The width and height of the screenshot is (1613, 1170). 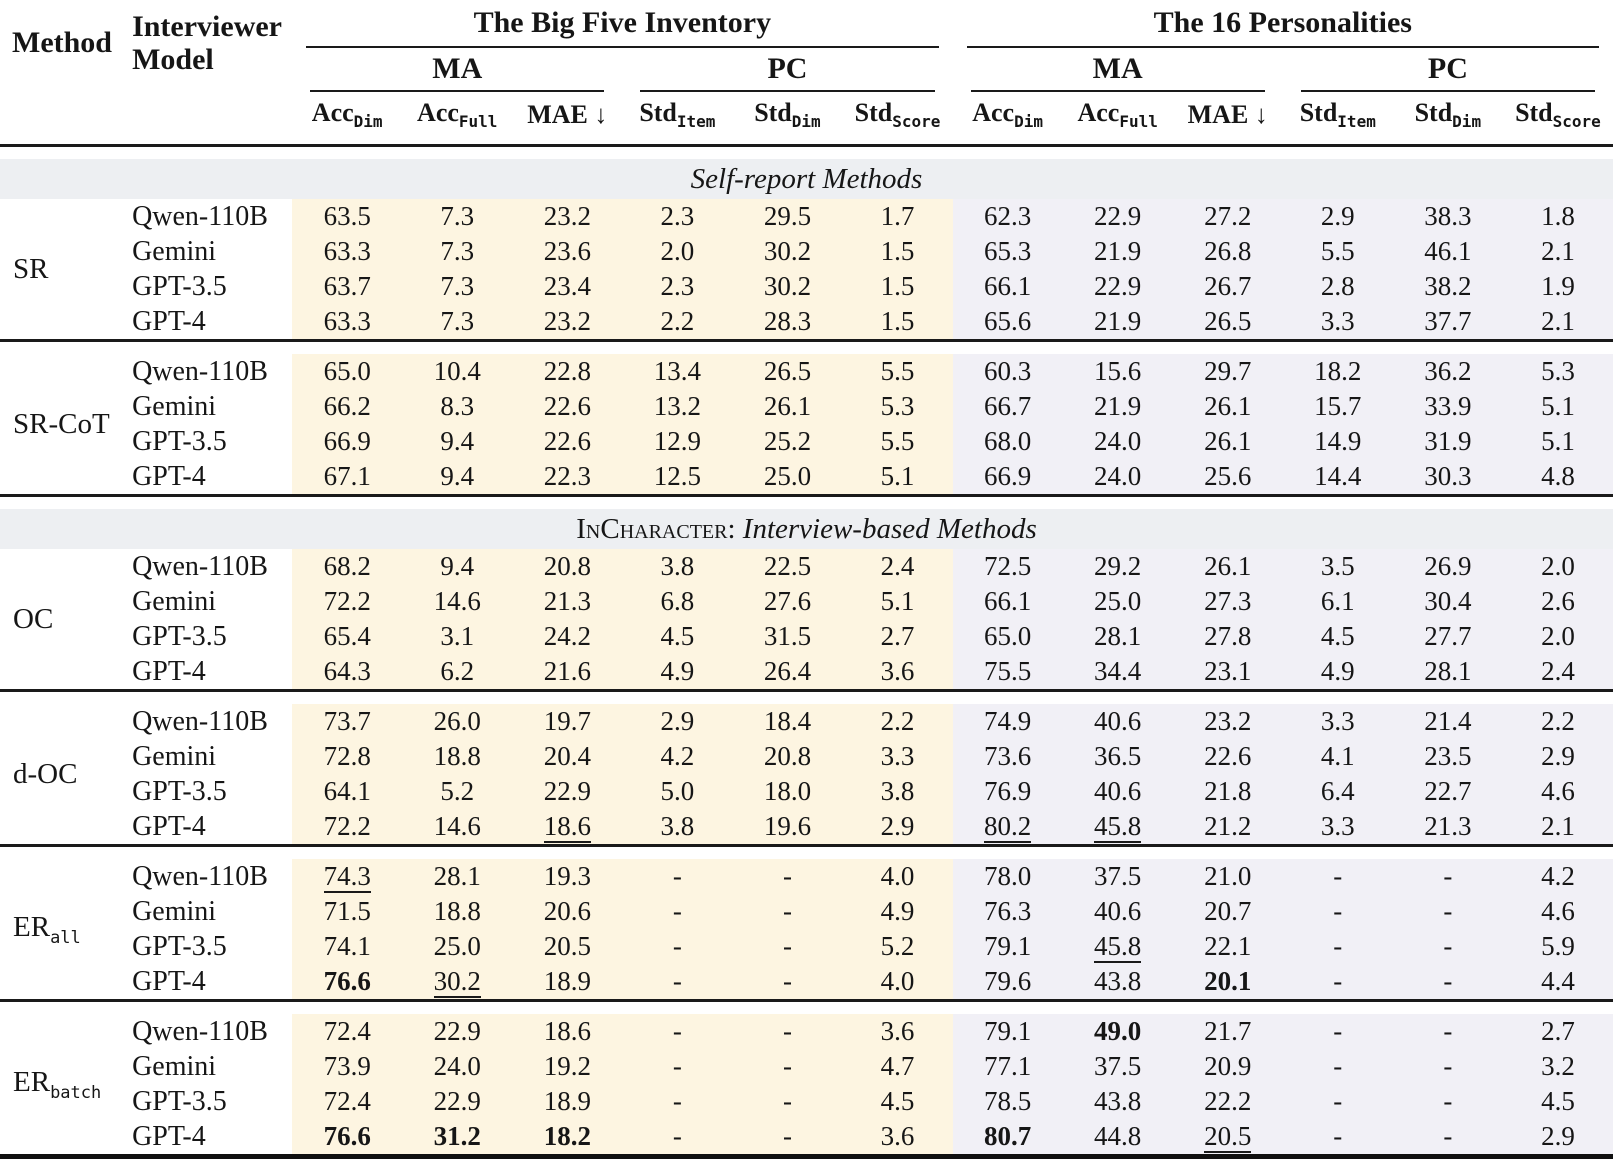 What do you see at coordinates (1227, 826) in the screenshot?
I see `value-cell: 21.2` at bounding box center [1227, 826].